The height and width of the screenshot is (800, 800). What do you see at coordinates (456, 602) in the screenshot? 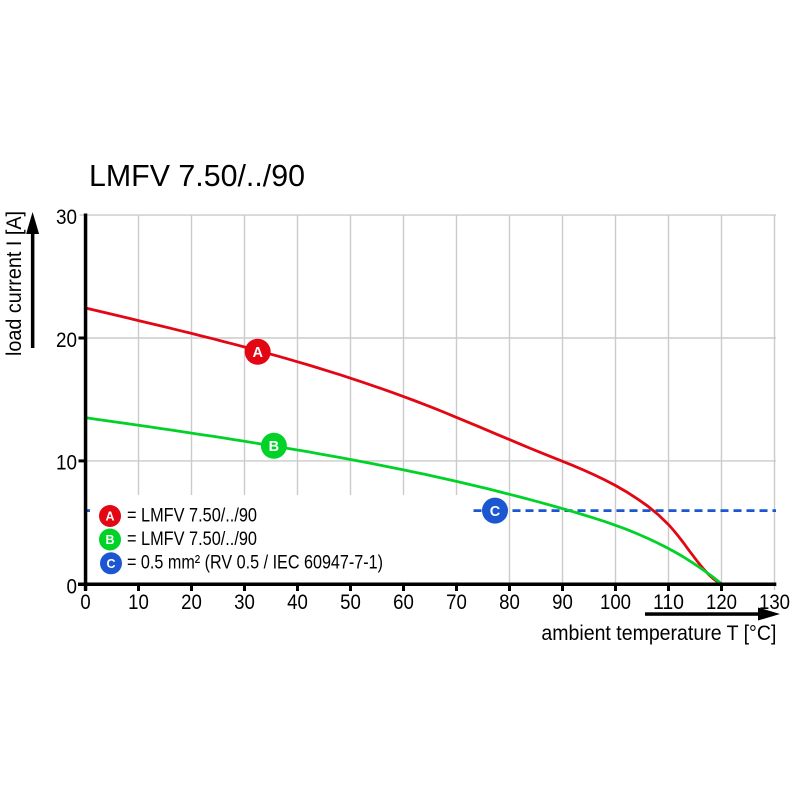
I see `svg-text: 70` at bounding box center [456, 602].